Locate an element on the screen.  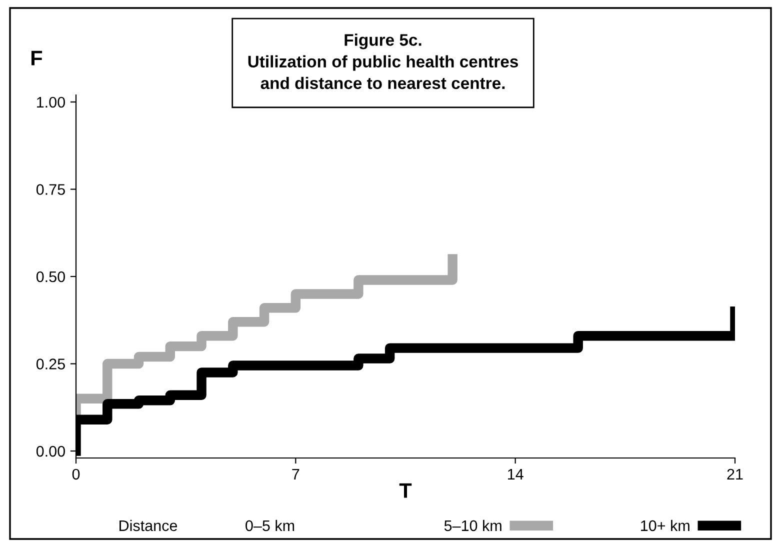
y-tick-label: 0.75 is located at coordinates (50, 189).